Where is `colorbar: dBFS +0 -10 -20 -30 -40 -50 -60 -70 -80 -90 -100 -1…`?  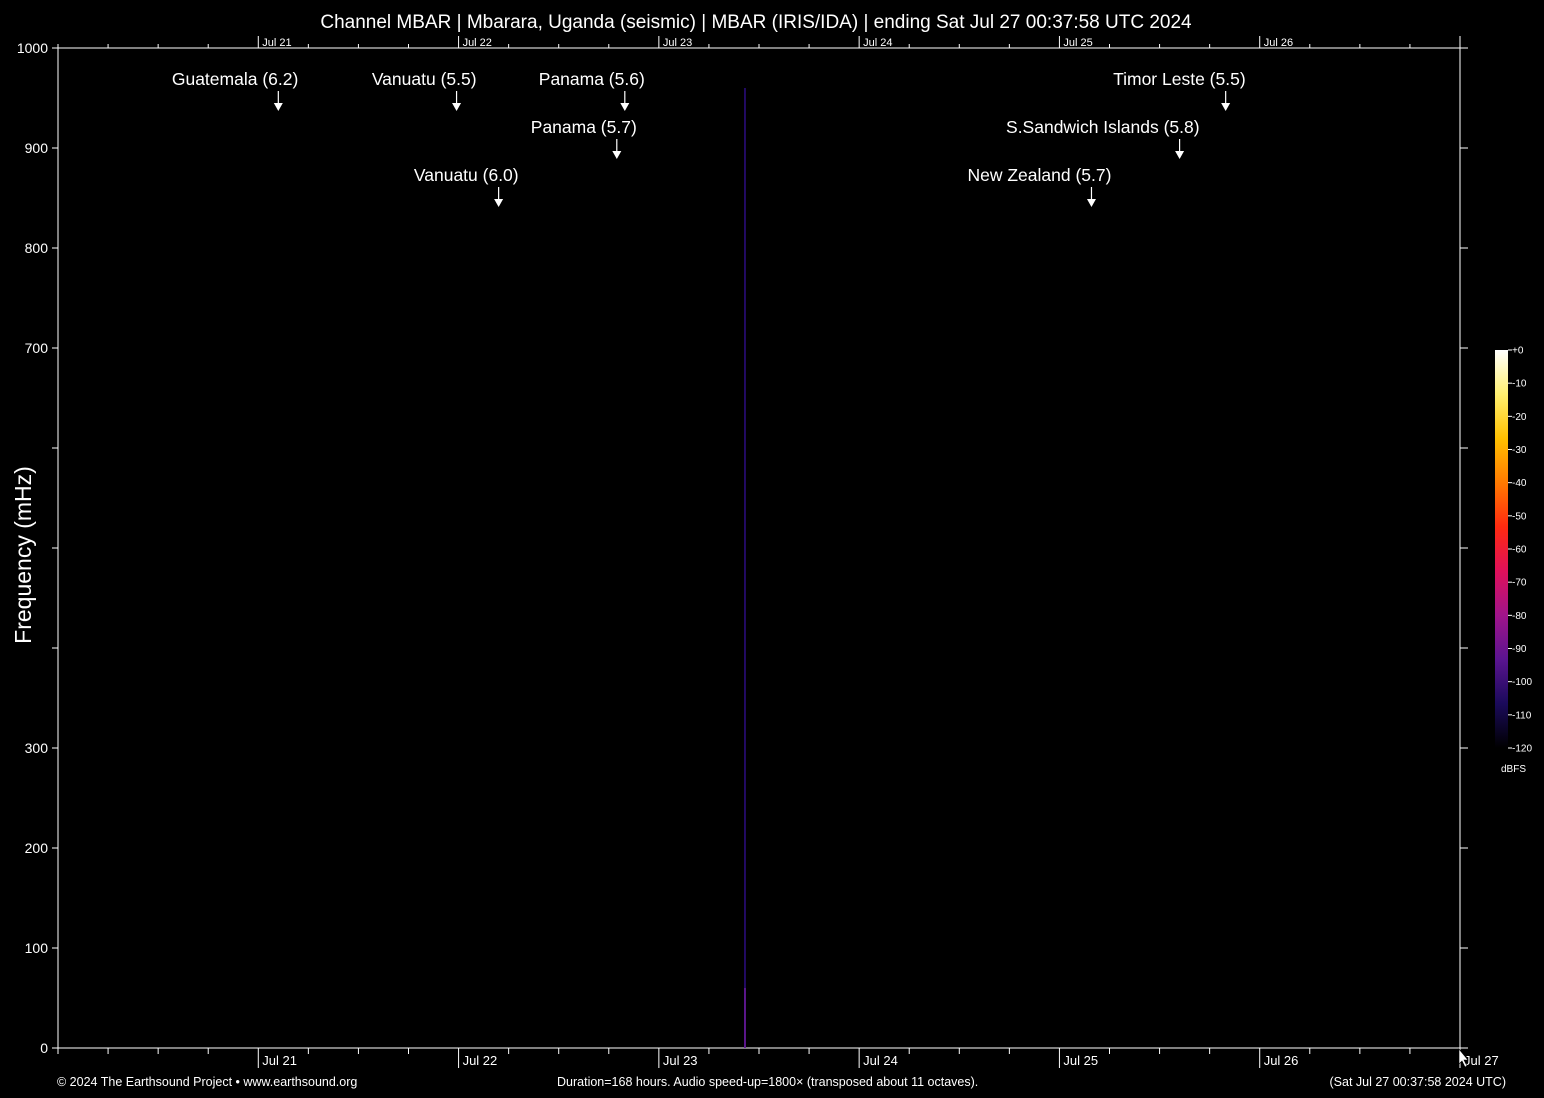
colorbar: dBFS +0 -10 -20 -30 -40 -50 -60 -70 -80 -90 -100 -1… is located at coordinates (1513, 560).